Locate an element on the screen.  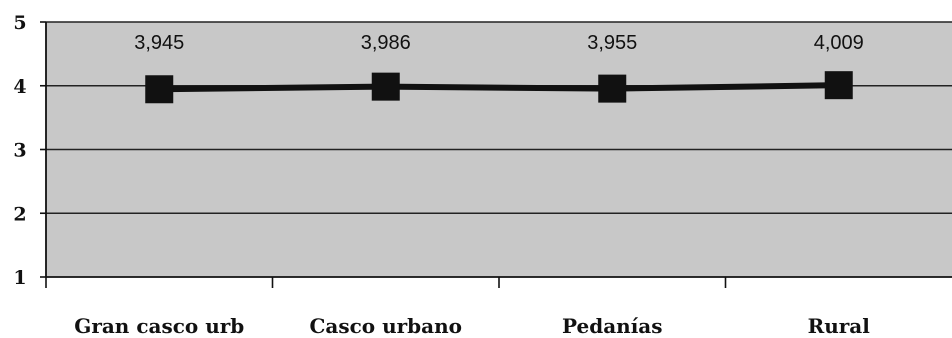
y-tick-label-4: 4 is located at coordinates (19, 87).